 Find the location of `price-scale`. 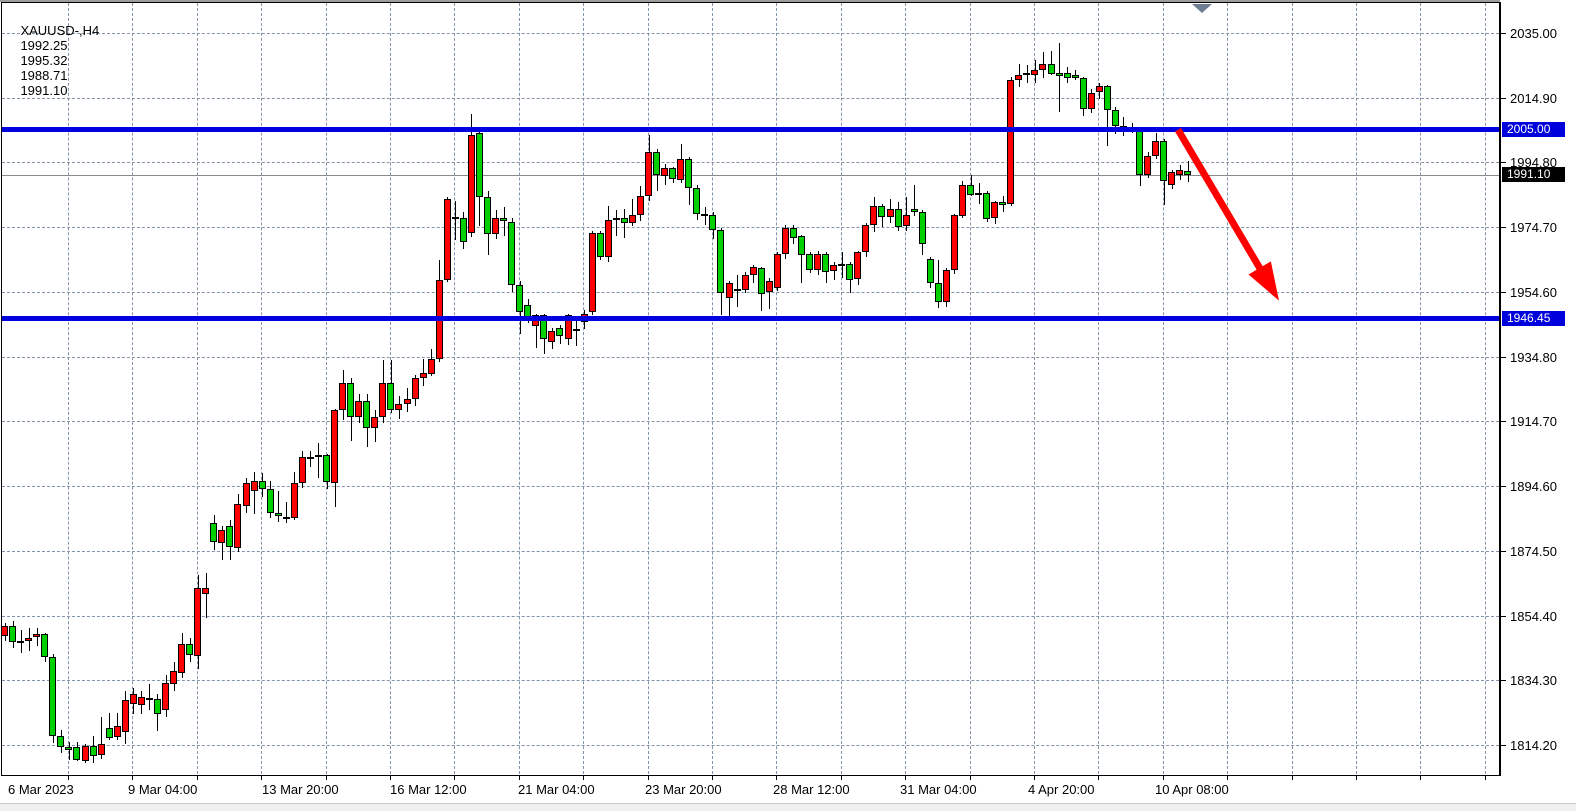

price-scale is located at coordinates (1538, 387).